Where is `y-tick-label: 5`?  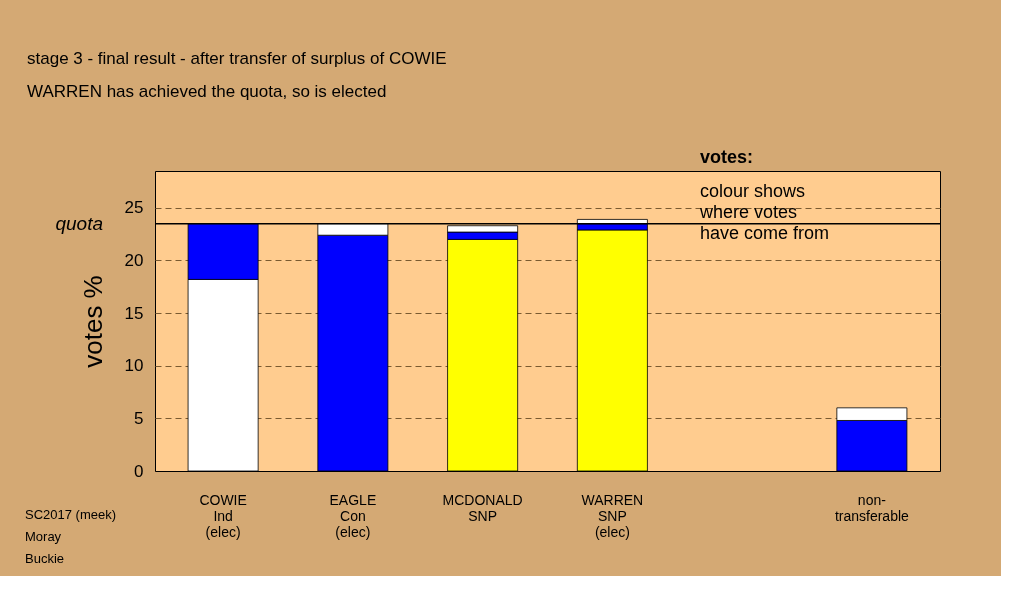 y-tick-label: 5 is located at coordinates (139, 418).